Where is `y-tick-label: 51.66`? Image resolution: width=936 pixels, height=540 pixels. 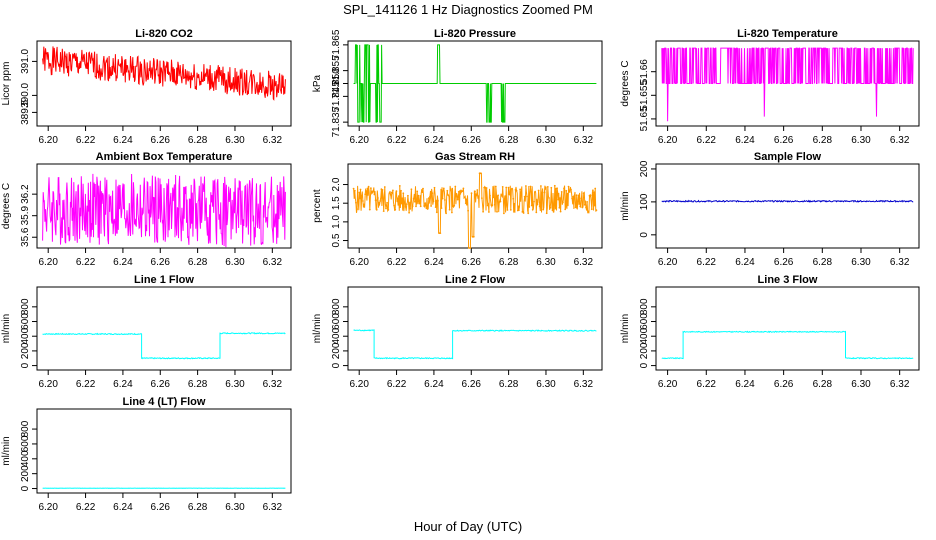
y-tick-label: 51.66 is located at coordinates (644, 71).